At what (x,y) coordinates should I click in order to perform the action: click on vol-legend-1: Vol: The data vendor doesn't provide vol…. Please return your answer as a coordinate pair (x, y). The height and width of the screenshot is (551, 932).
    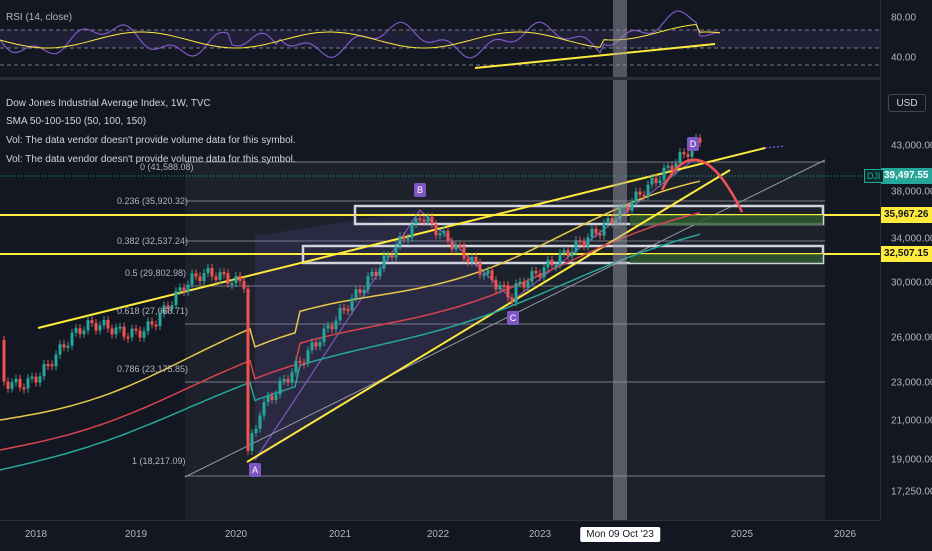
    Looking at the image, I should click on (151, 140).